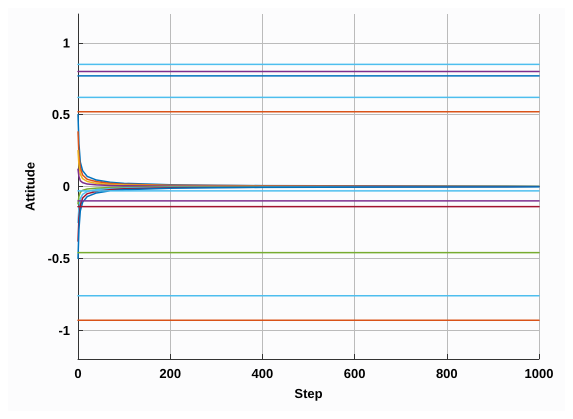 The image size is (573, 419). Describe the element at coordinates (30, 187) in the screenshot. I see `y-axis-title: Attitude` at that location.